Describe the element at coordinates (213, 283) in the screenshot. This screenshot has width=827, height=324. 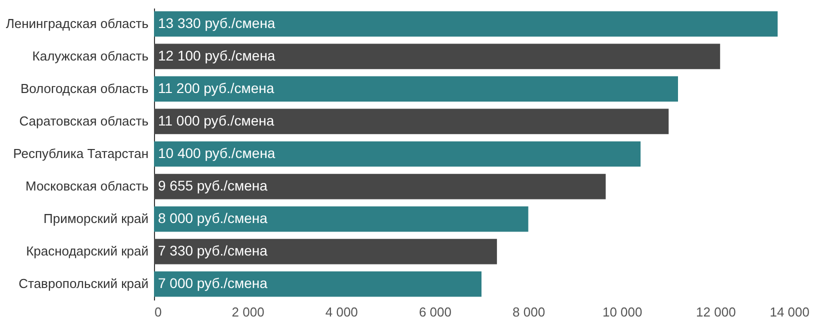
I see `data-label: 7 000 руб./смена` at that location.